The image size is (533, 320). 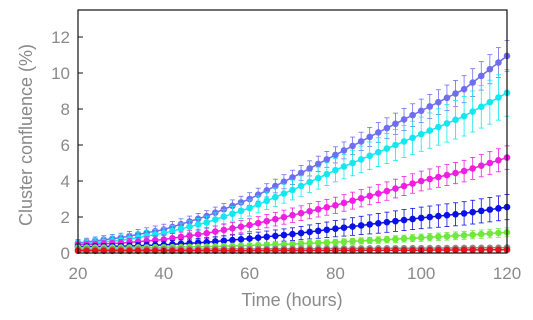 I want to click on y-tick-label: 10, so click(x=60, y=73).